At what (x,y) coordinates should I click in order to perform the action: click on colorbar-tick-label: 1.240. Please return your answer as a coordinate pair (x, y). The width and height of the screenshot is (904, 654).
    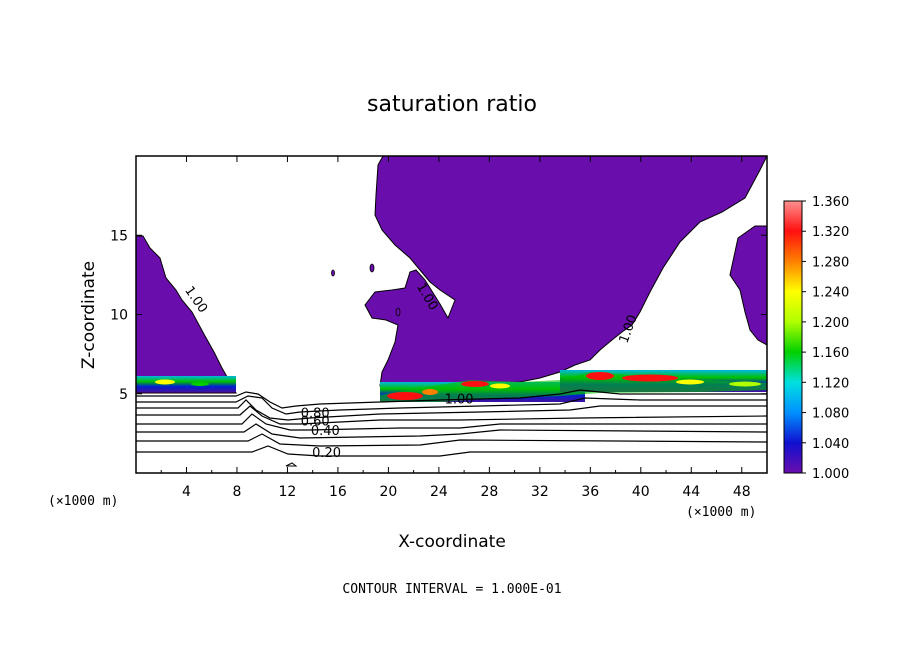
    Looking at the image, I should click on (830, 293).